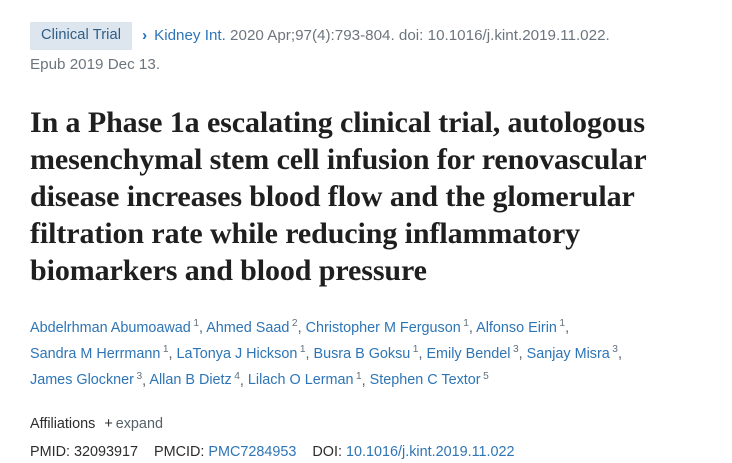  I want to click on author-entry: Sandra M Herrmann 1, so click(99, 353).